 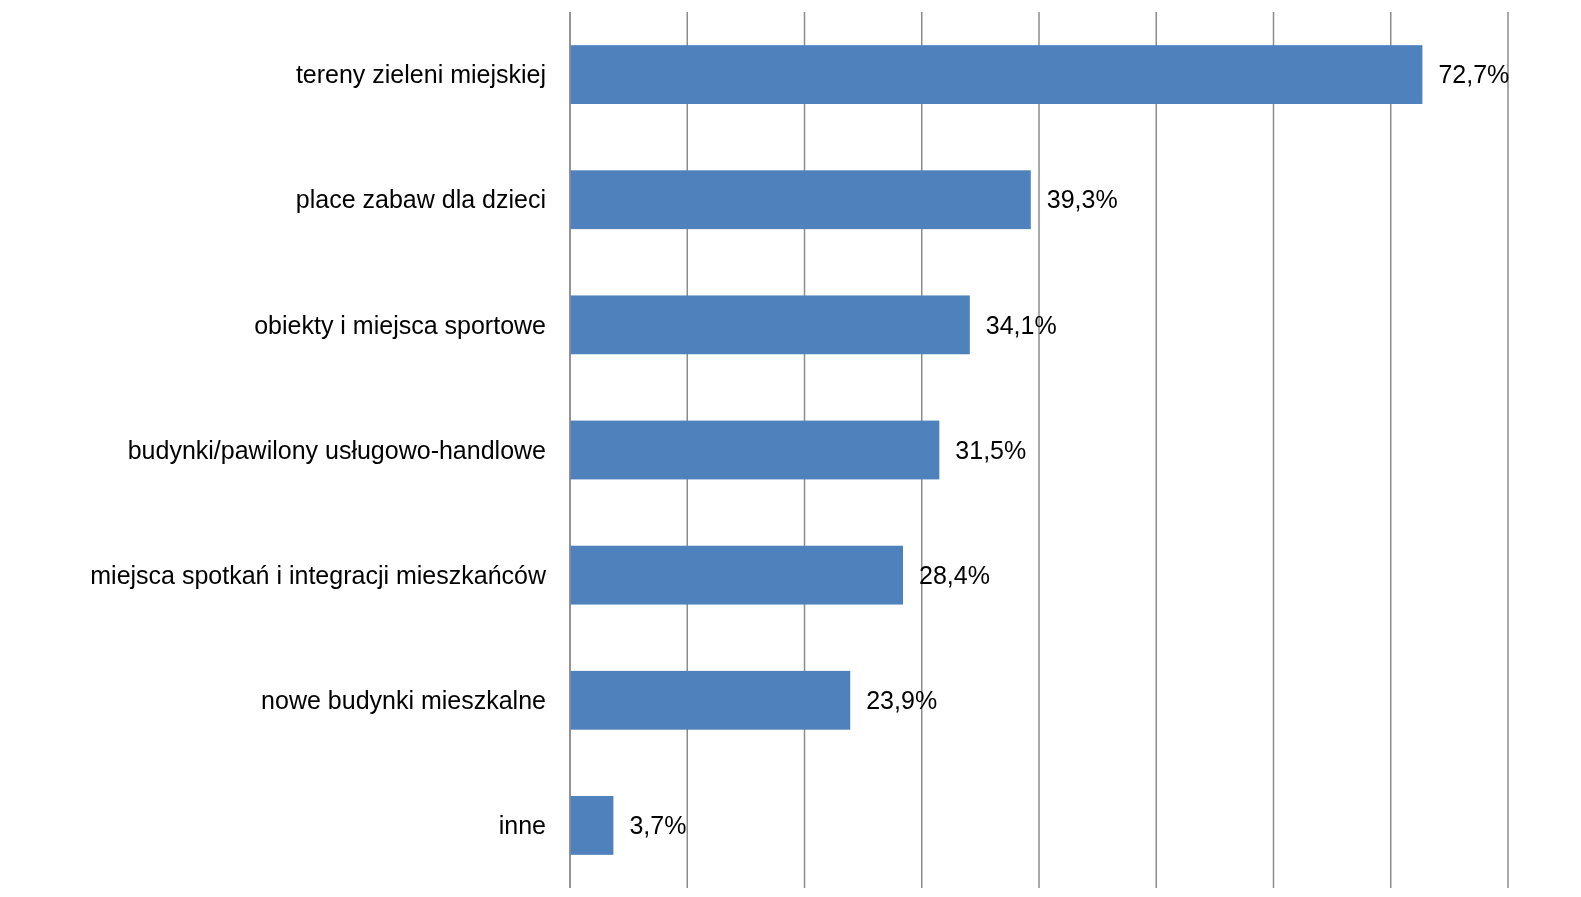 What do you see at coordinates (1021, 324) in the screenshot?
I see `data-label: 34,1%` at bounding box center [1021, 324].